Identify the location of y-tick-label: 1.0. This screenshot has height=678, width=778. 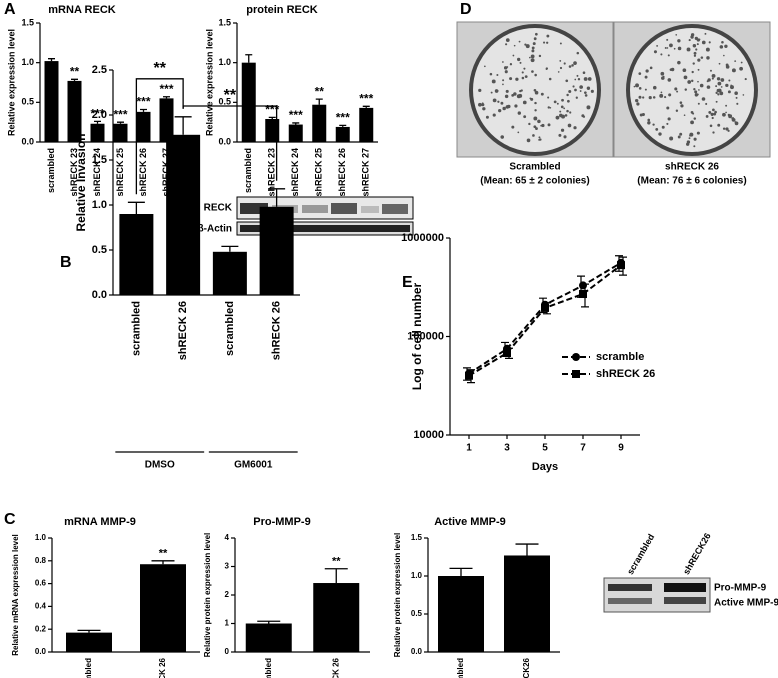
(99, 205).